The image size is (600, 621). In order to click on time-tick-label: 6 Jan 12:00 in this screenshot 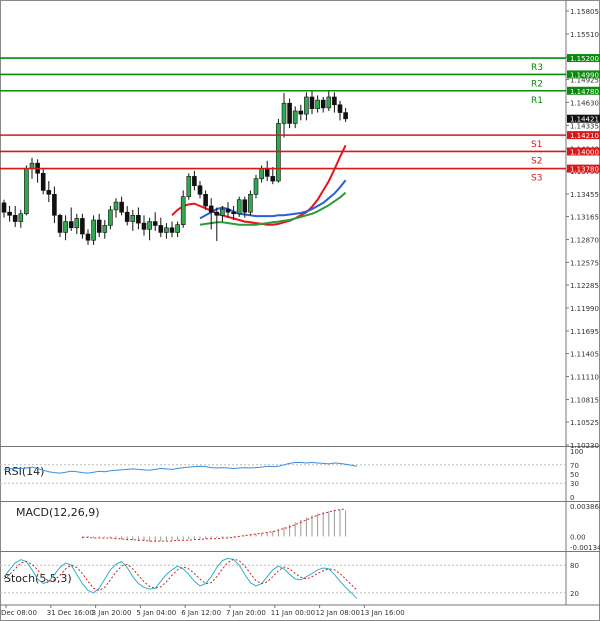, I will do `click(201, 613)`.